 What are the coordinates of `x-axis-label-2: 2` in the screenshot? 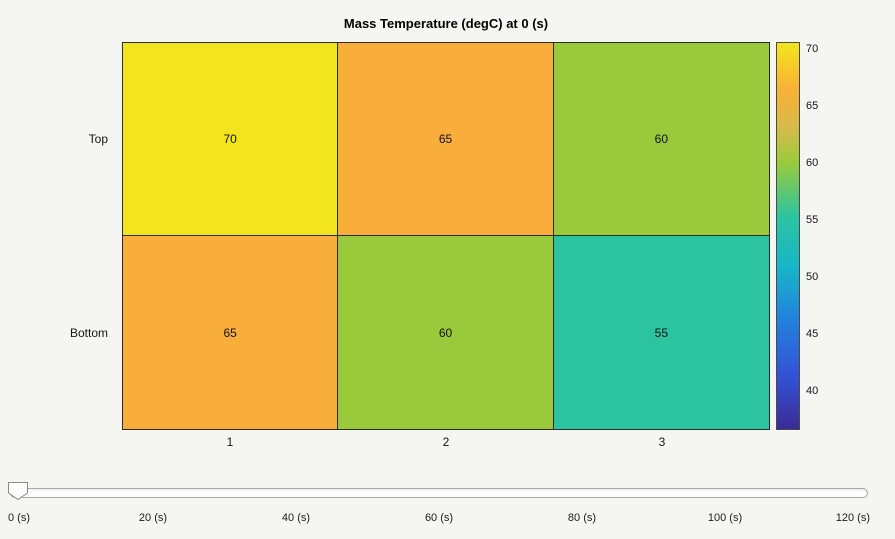 It's located at (446, 442).